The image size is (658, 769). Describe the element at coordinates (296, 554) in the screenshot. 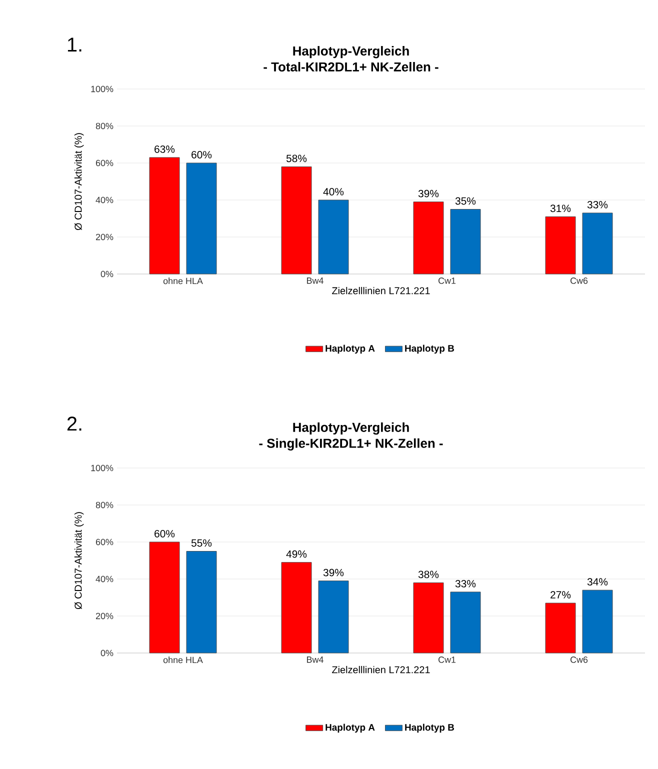

I see `data-label: 49%` at that location.